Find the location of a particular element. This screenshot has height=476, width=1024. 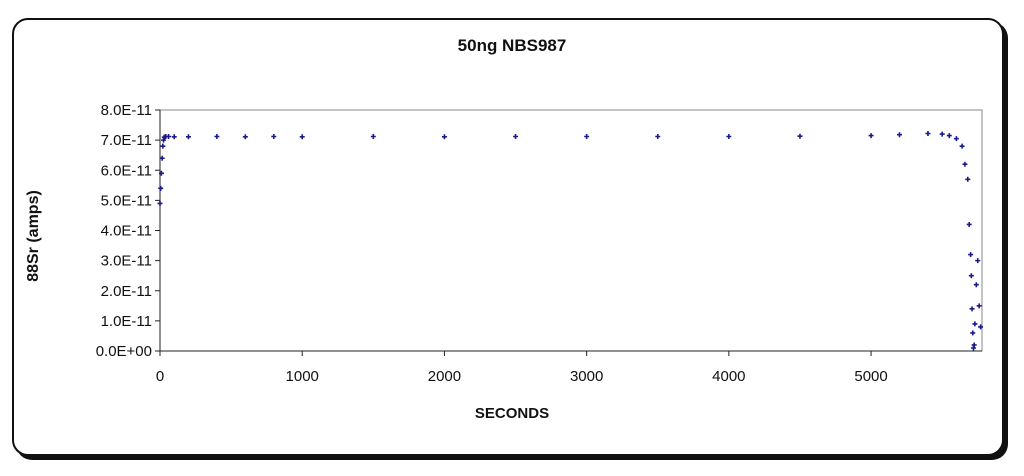

x-tick-label: 1000 is located at coordinates (302, 376).